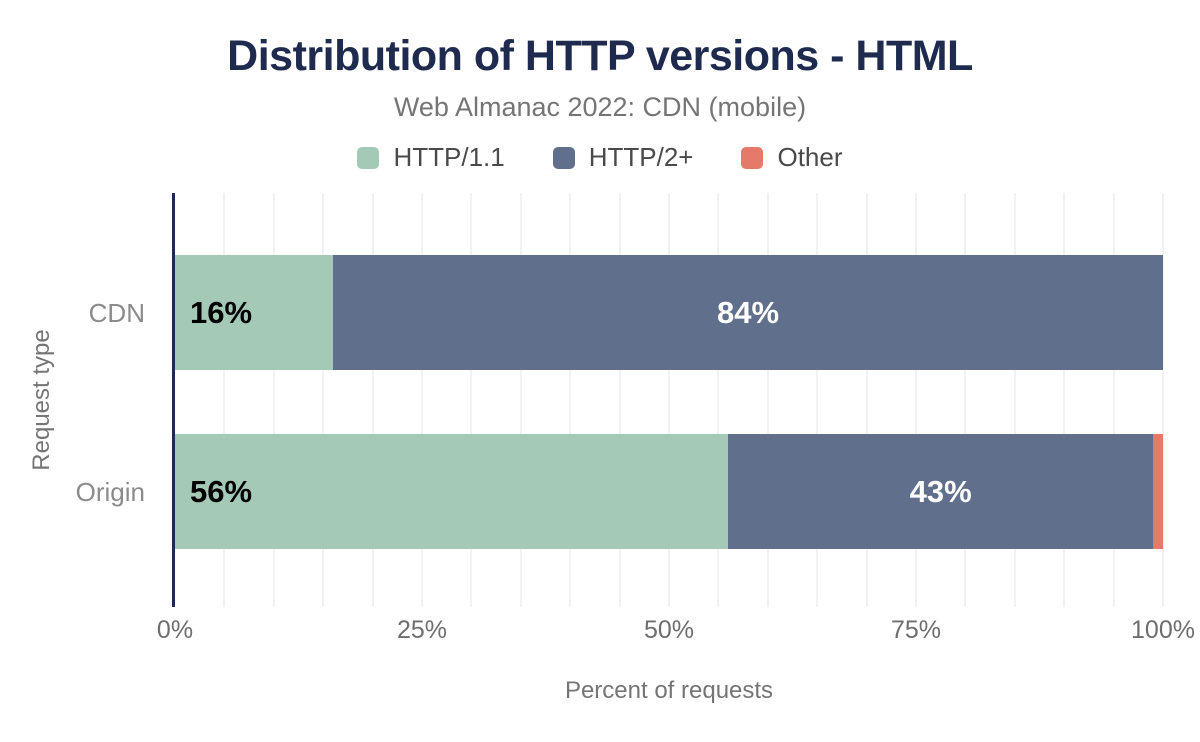 This screenshot has width=1200, height=742. What do you see at coordinates (110, 491) in the screenshot?
I see `category-label-origin: Origin` at bounding box center [110, 491].